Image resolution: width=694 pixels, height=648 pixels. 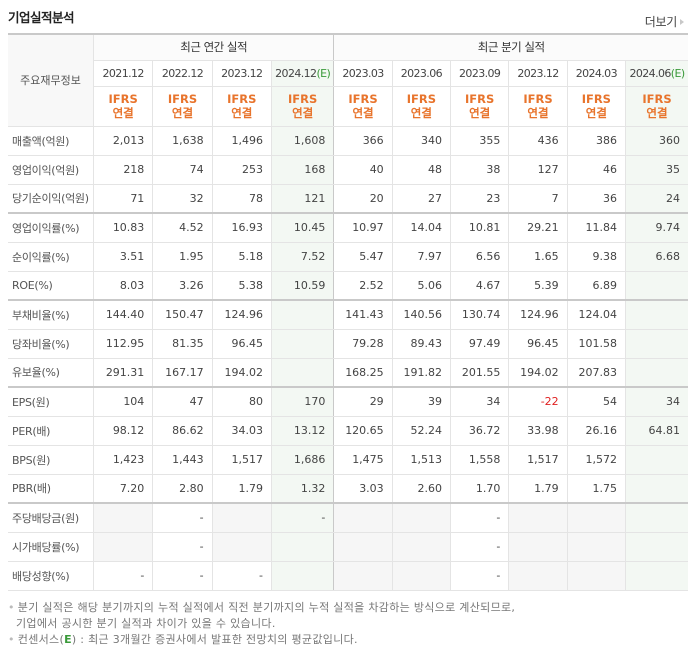 What do you see at coordinates (422, 286) in the screenshot?
I see `table-cell: 5.06` at bounding box center [422, 286].